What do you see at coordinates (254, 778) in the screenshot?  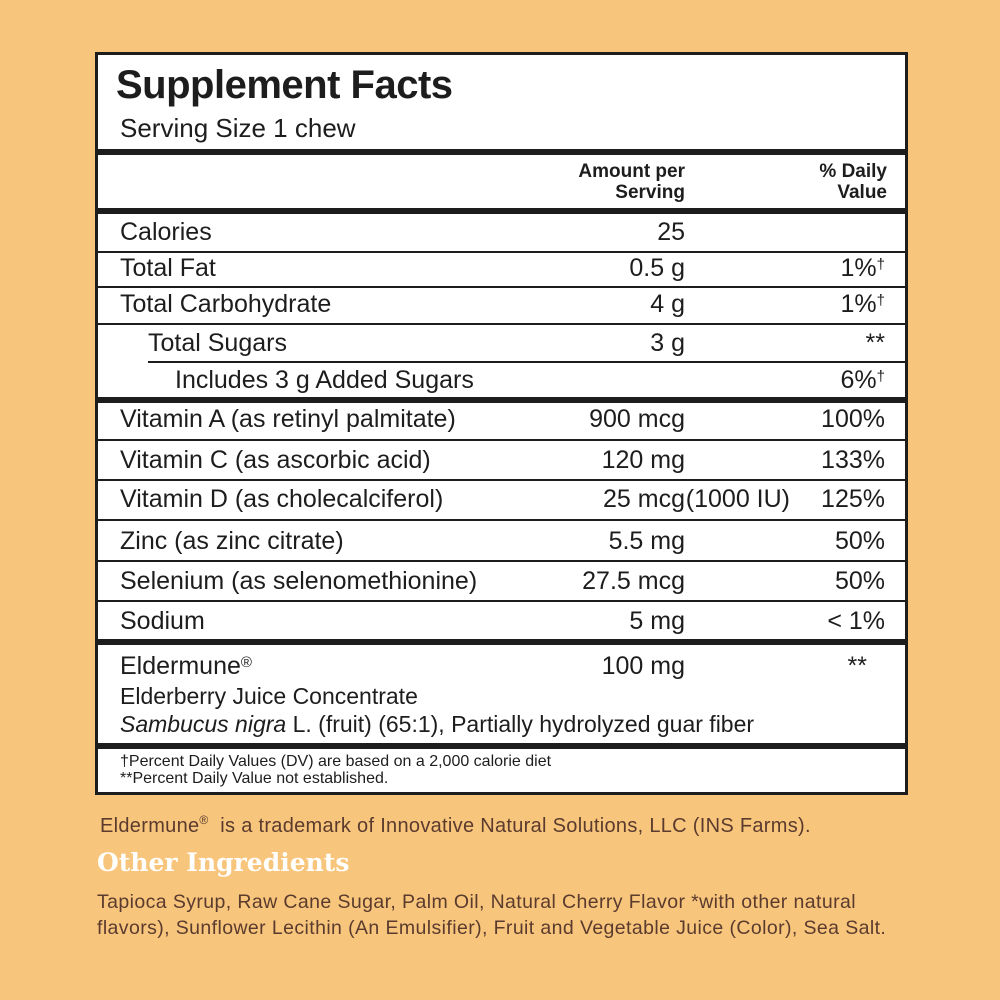 I see `footnote-not-established: **Percent Daily Value not established.` at bounding box center [254, 778].